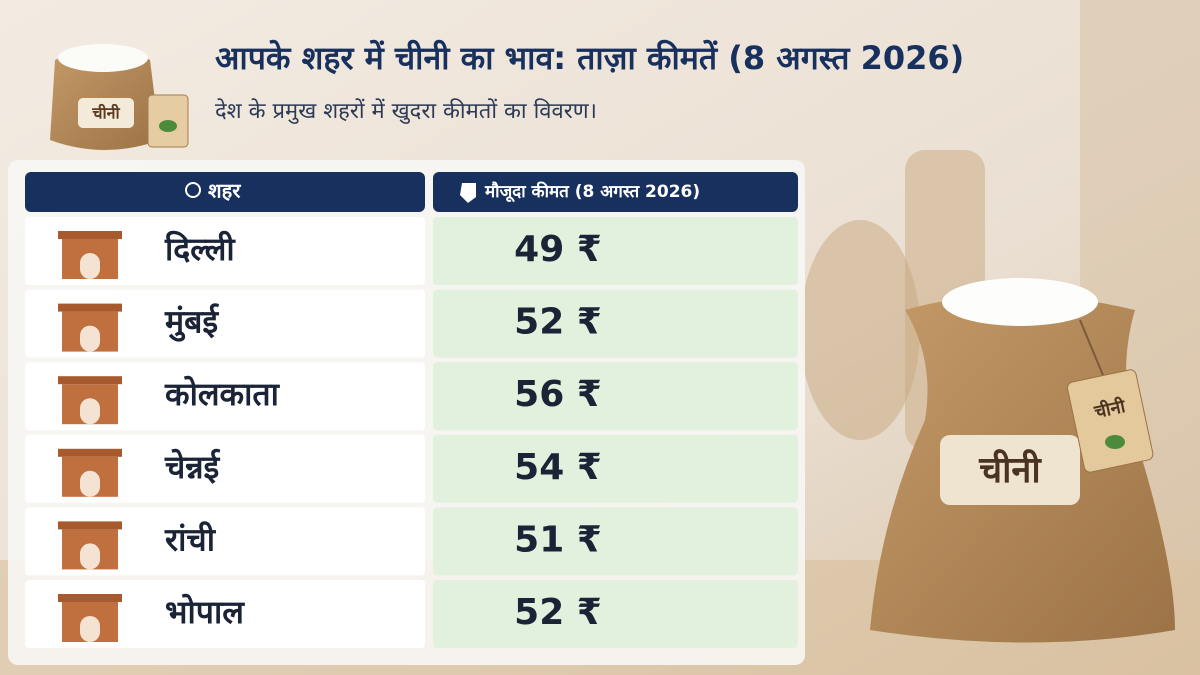  Describe the element at coordinates (119, 97) in the screenshot. I see `logo: चीनी` at that location.